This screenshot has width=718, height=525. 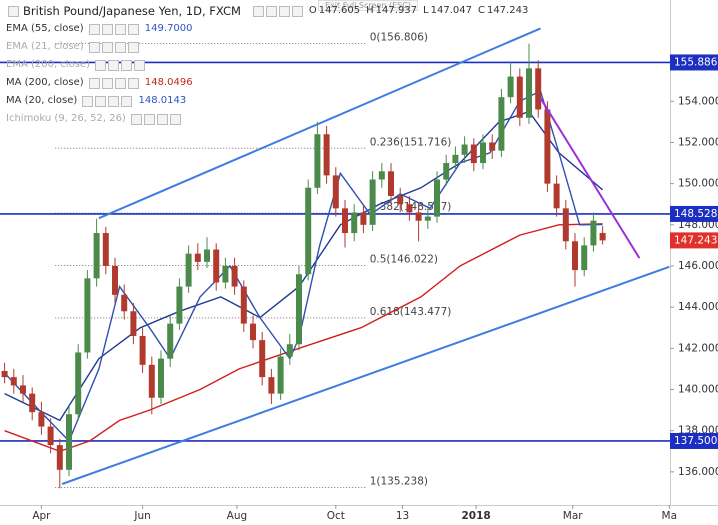 What do you see at coordinates (698, 142) in the screenshot?
I see `y-tick-label: 152.000` at bounding box center [698, 142].